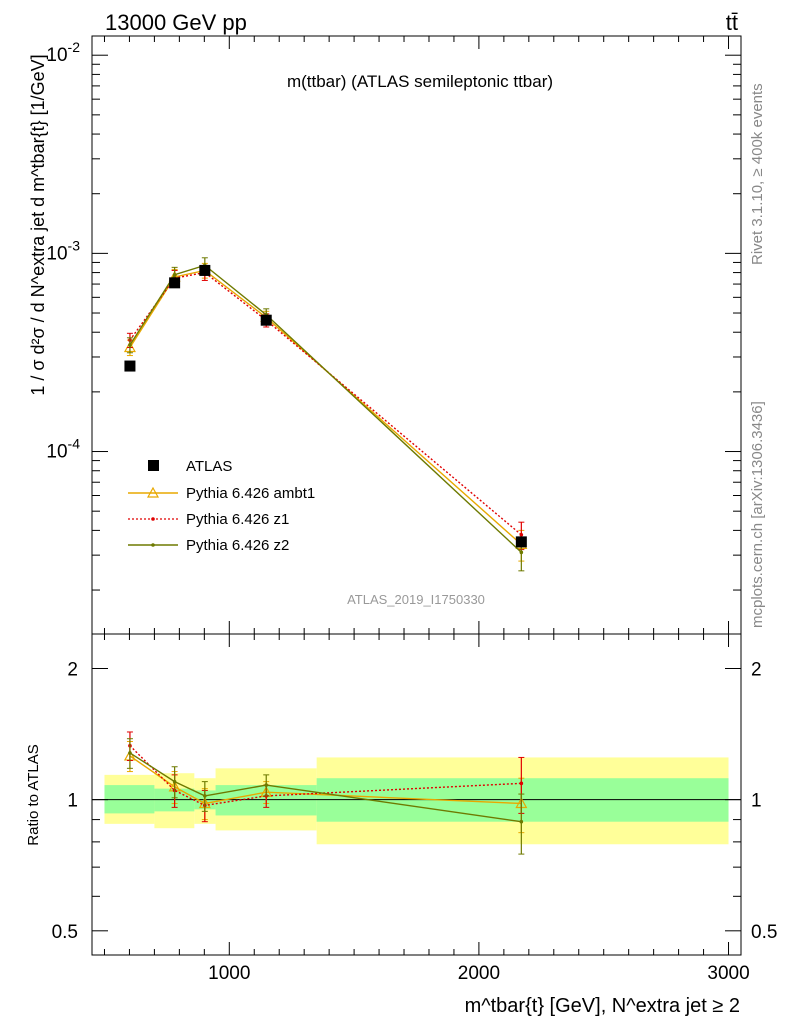  I want to click on ratio-y-tick-label-right: 2, so click(756, 669).